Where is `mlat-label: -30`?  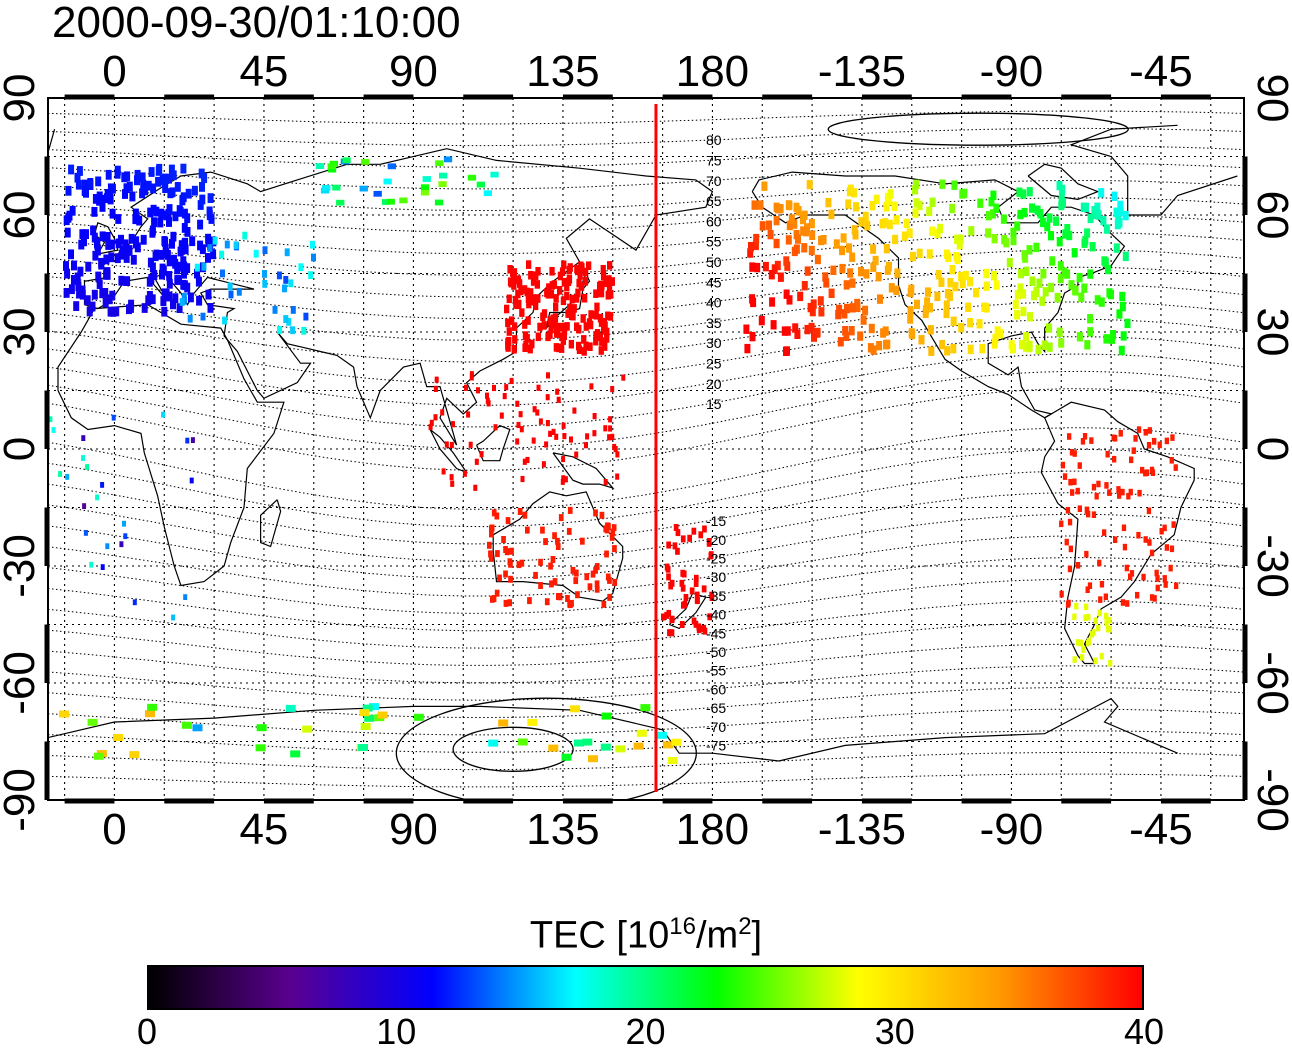 mlat-label: -30 is located at coordinates (716, 577).